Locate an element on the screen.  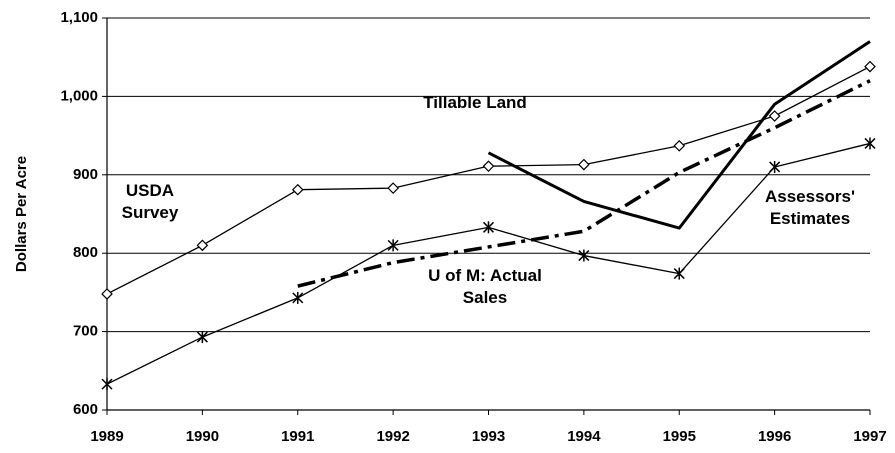
y-tick-label: 900 is located at coordinates (85, 174).